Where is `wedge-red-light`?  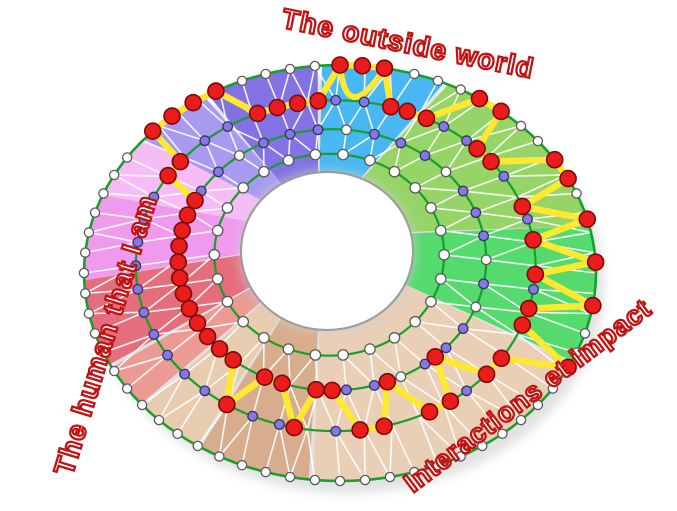
wedge-red-light is located at coordinates (186, 346).